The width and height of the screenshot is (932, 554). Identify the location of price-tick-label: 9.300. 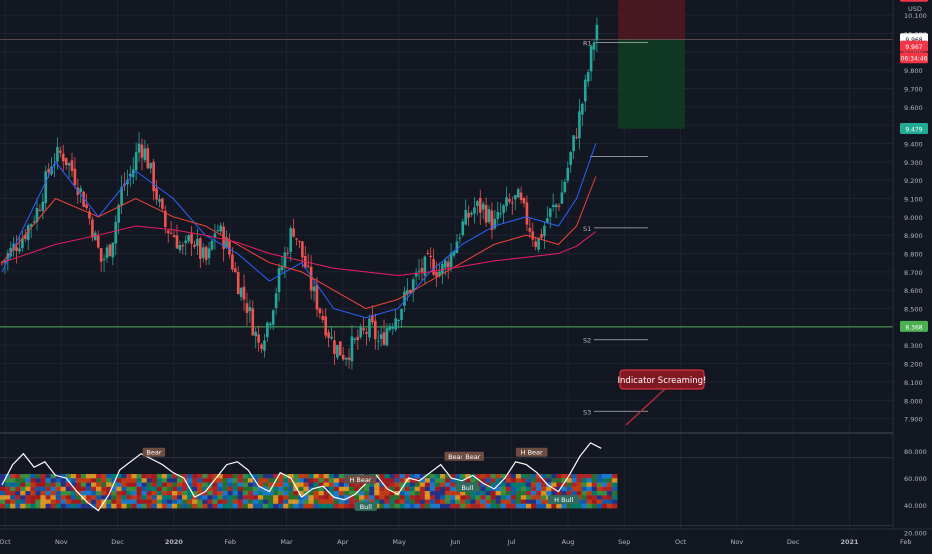
(913, 163).